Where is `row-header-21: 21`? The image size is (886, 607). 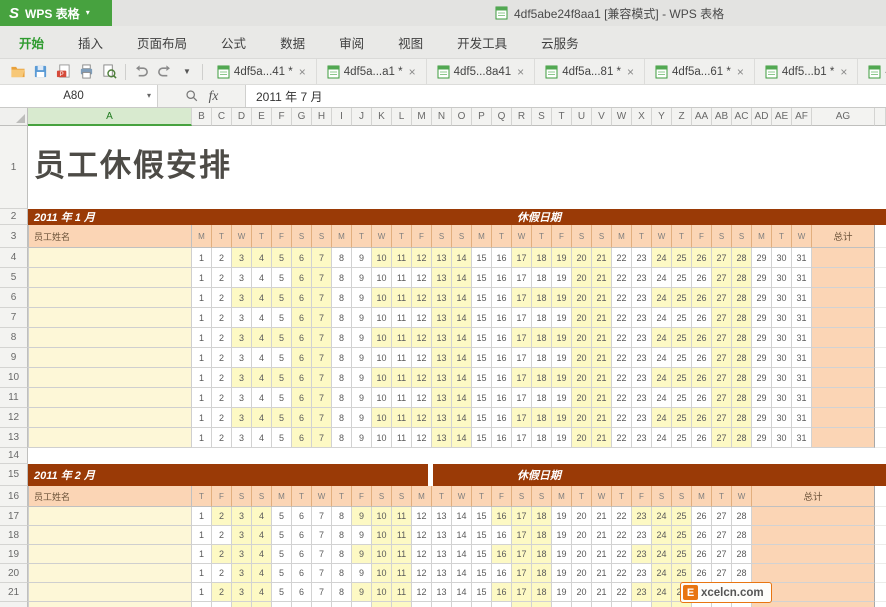
row-header-21: 21 is located at coordinates (14, 592).